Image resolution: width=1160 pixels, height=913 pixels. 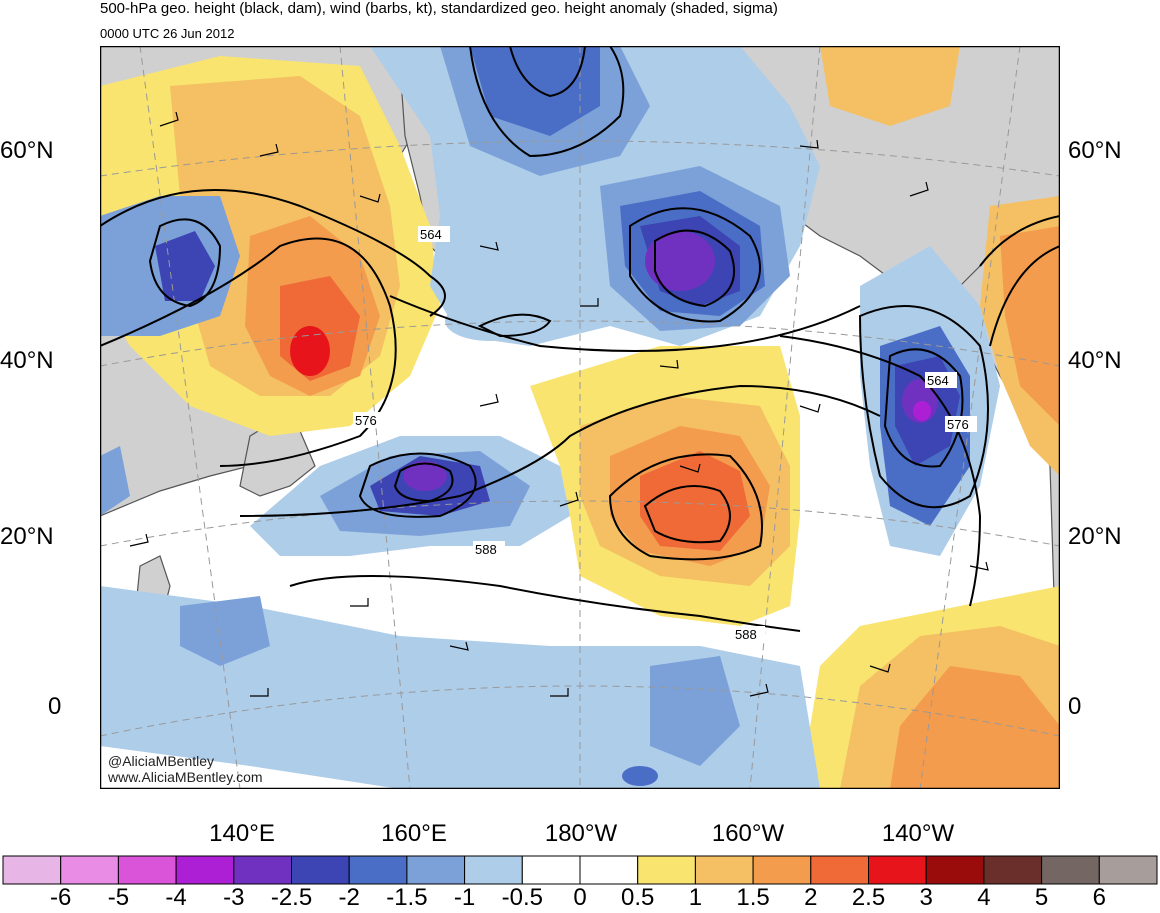 What do you see at coordinates (464, 897) in the screenshot?
I see `colorbar-tick-label: -1` at bounding box center [464, 897].